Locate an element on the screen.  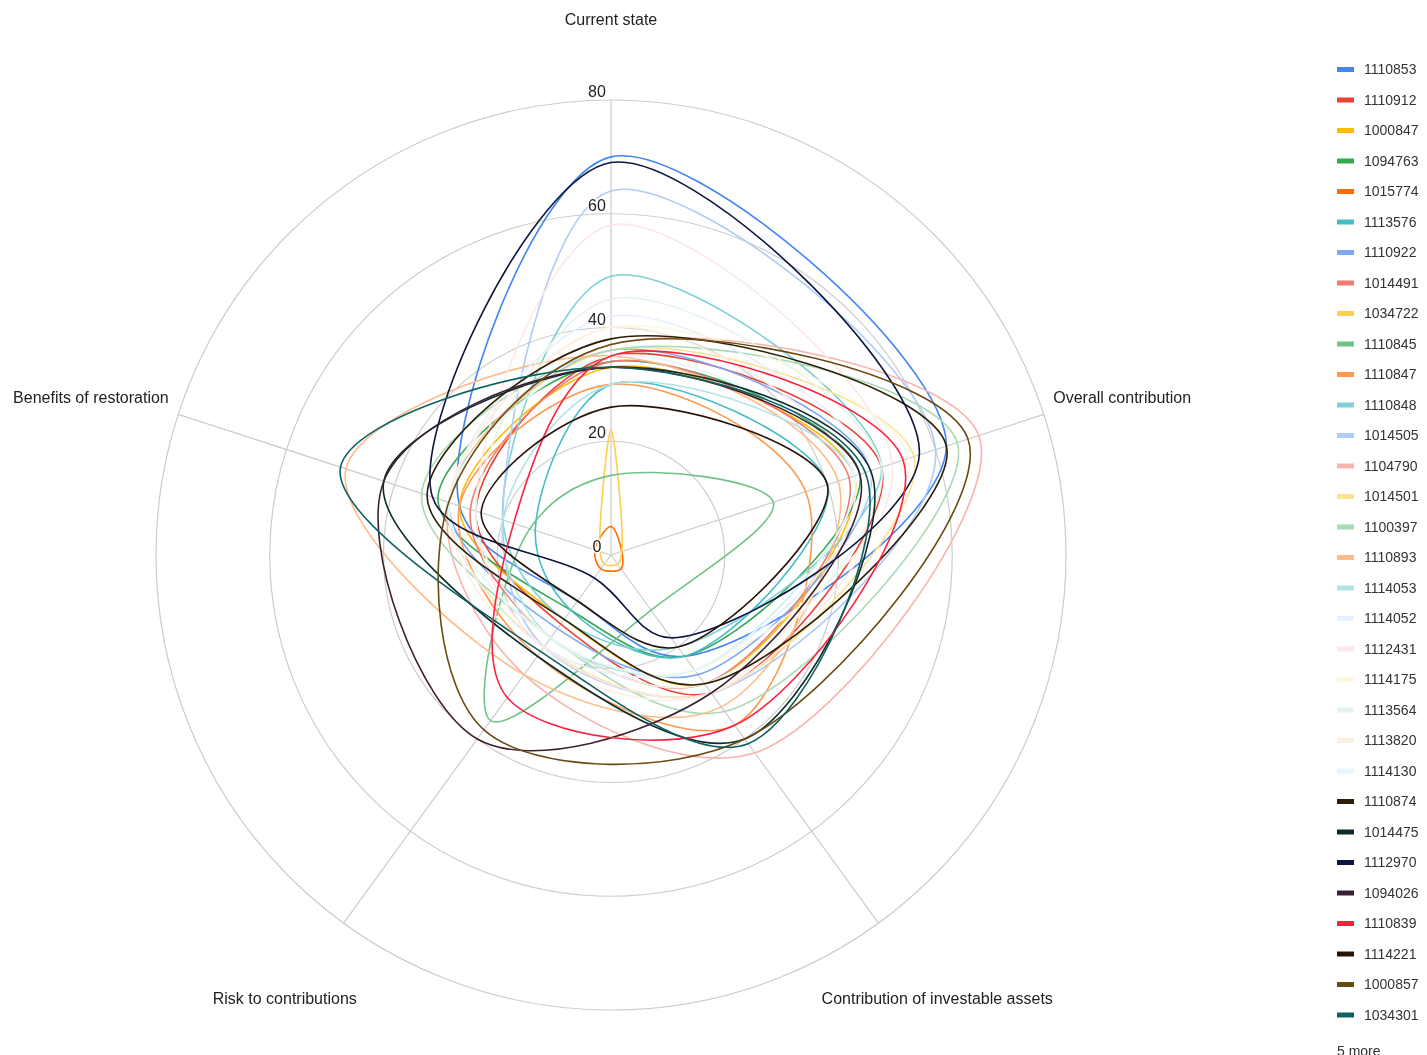
legend-label: 1034301 is located at coordinates (1391, 1014).